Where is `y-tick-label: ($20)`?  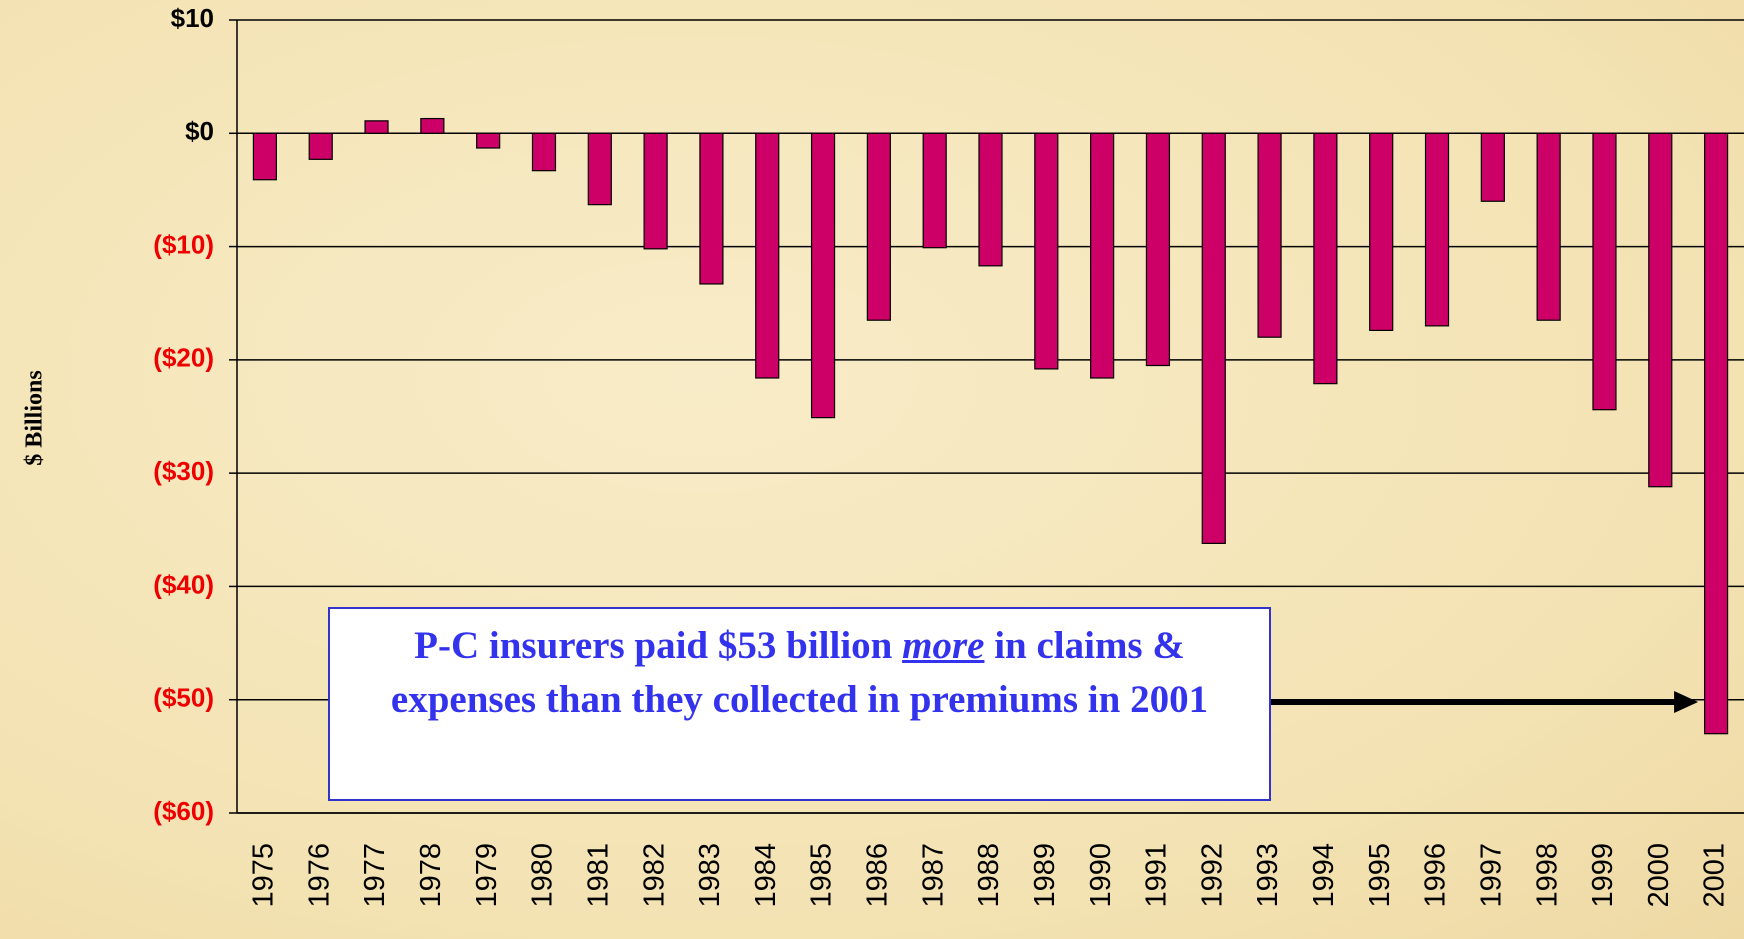
y-tick-label: ($20) is located at coordinates (183, 358).